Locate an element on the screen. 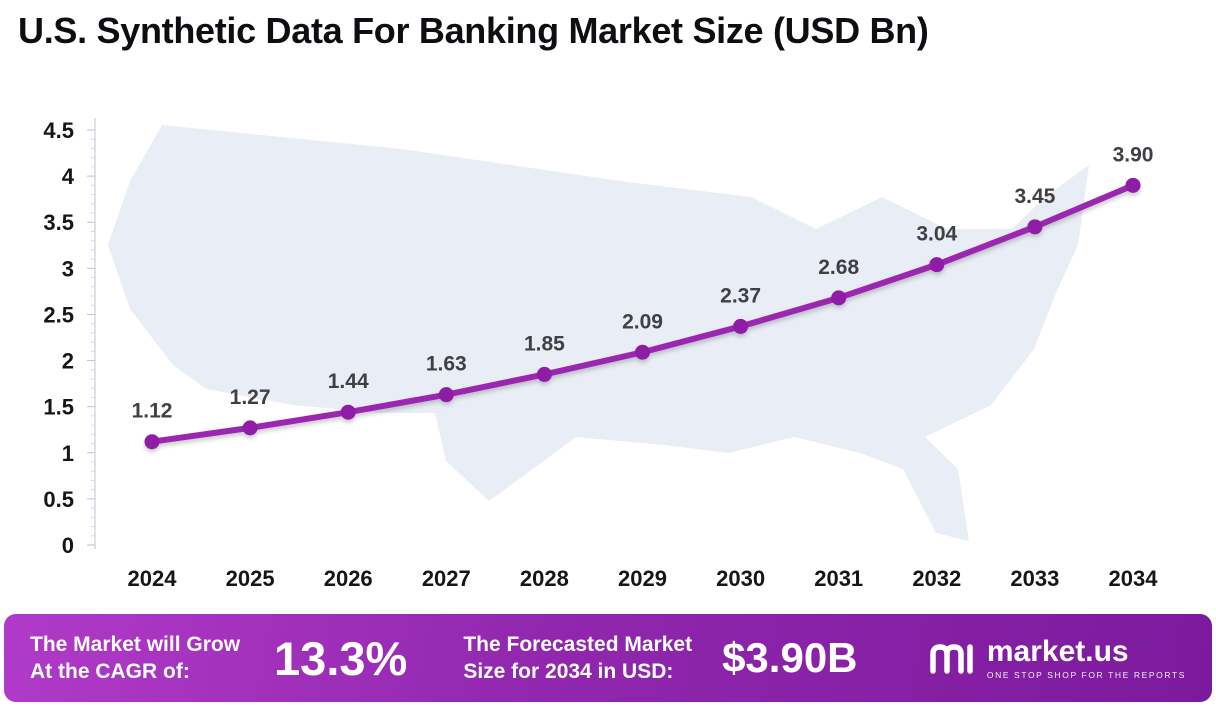 This screenshot has height=706, width=1216. svg-text: 3.5 is located at coordinates (58, 222).